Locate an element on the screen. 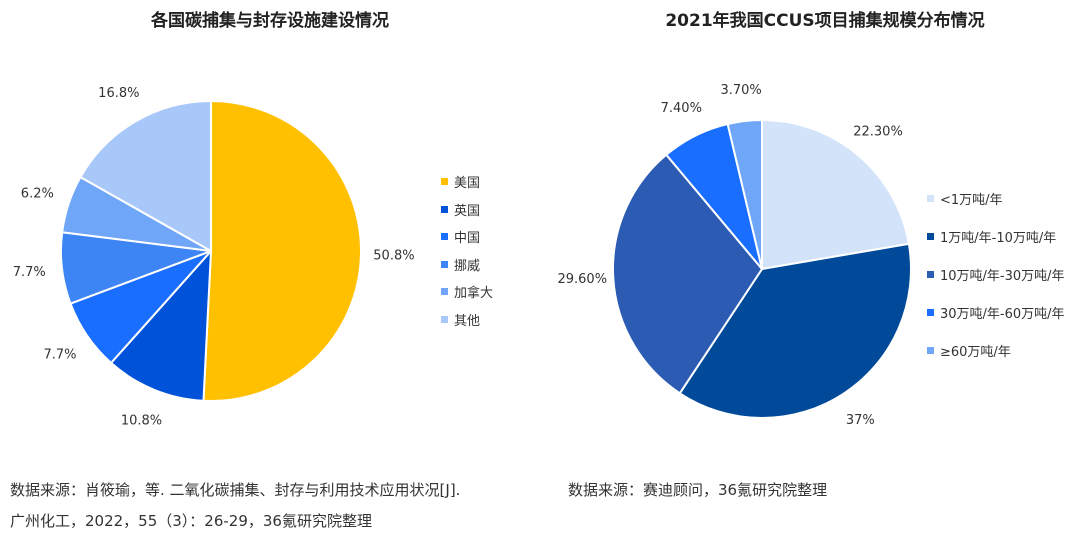 The image size is (1080, 541). left-data-label-2: 7.7% is located at coordinates (59, 354).